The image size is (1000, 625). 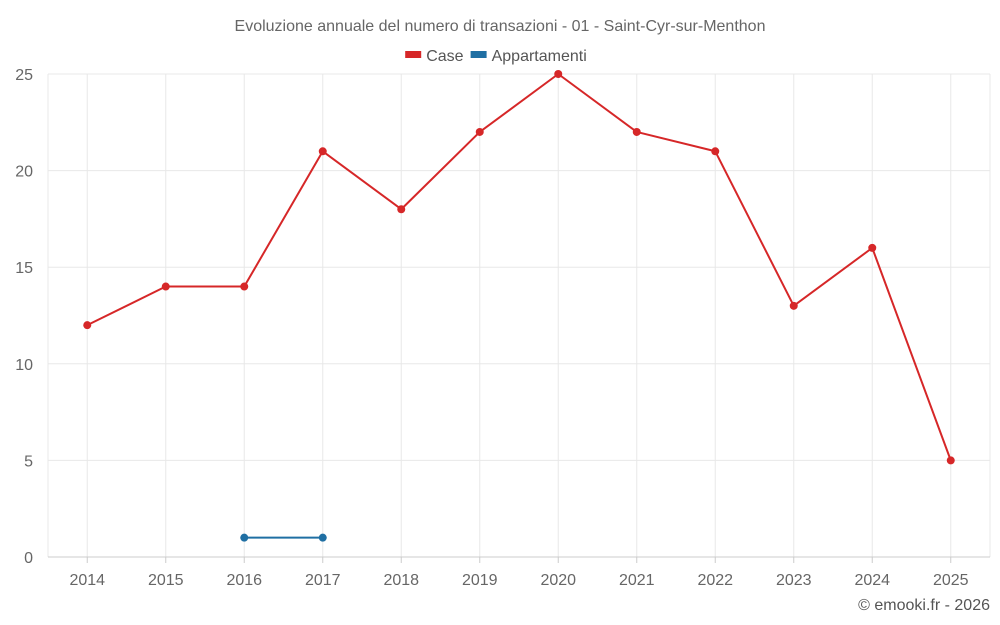 What do you see at coordinates (24, 172) in the screenshot?
I see `y-tick-label: 20` at bounding box center [24, 172].